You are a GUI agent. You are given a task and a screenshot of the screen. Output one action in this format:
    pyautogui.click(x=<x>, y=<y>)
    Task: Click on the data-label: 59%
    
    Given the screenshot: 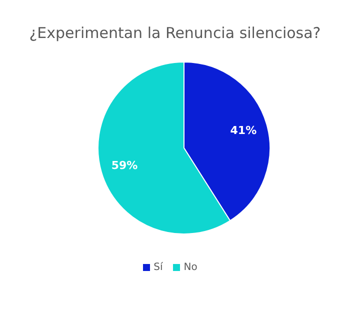 What is the action you would take?
    pyautogui.click(x=124, y=165)
    